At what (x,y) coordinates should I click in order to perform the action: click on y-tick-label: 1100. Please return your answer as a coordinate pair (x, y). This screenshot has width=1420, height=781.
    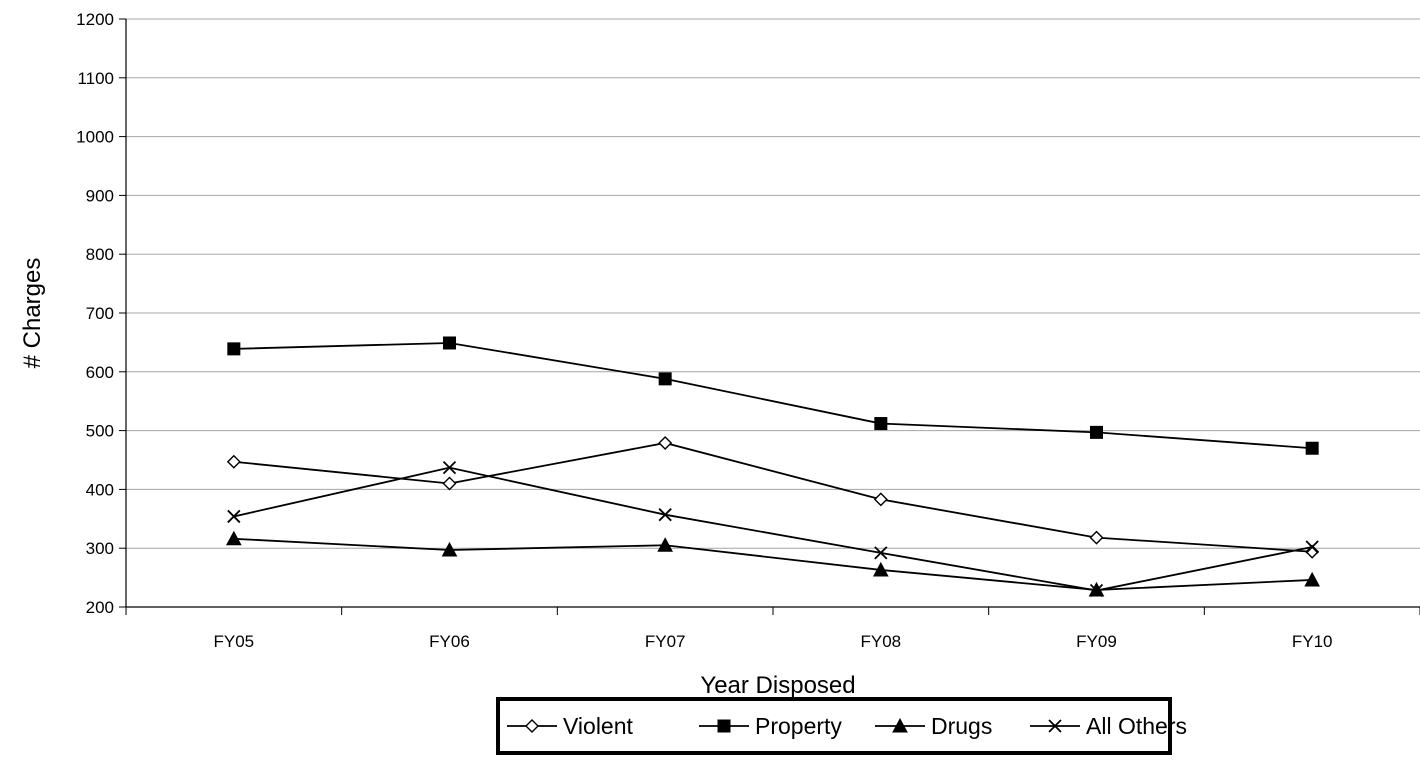
    Looking at the image, I should click on (95, 78).